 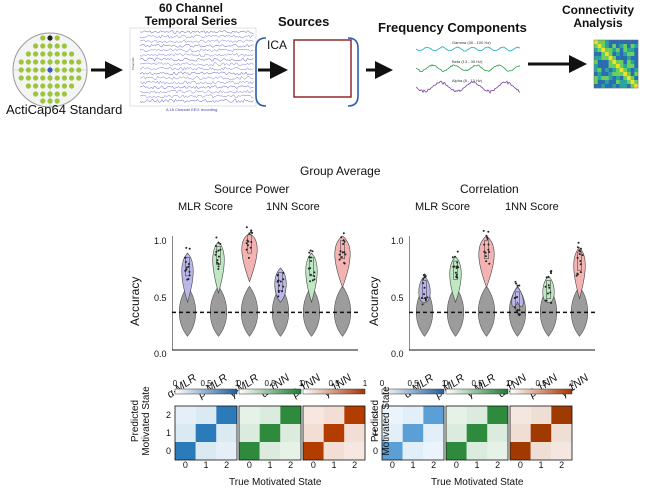 I want to click on colorbar-tick: 1, so click(x=301, y=383).